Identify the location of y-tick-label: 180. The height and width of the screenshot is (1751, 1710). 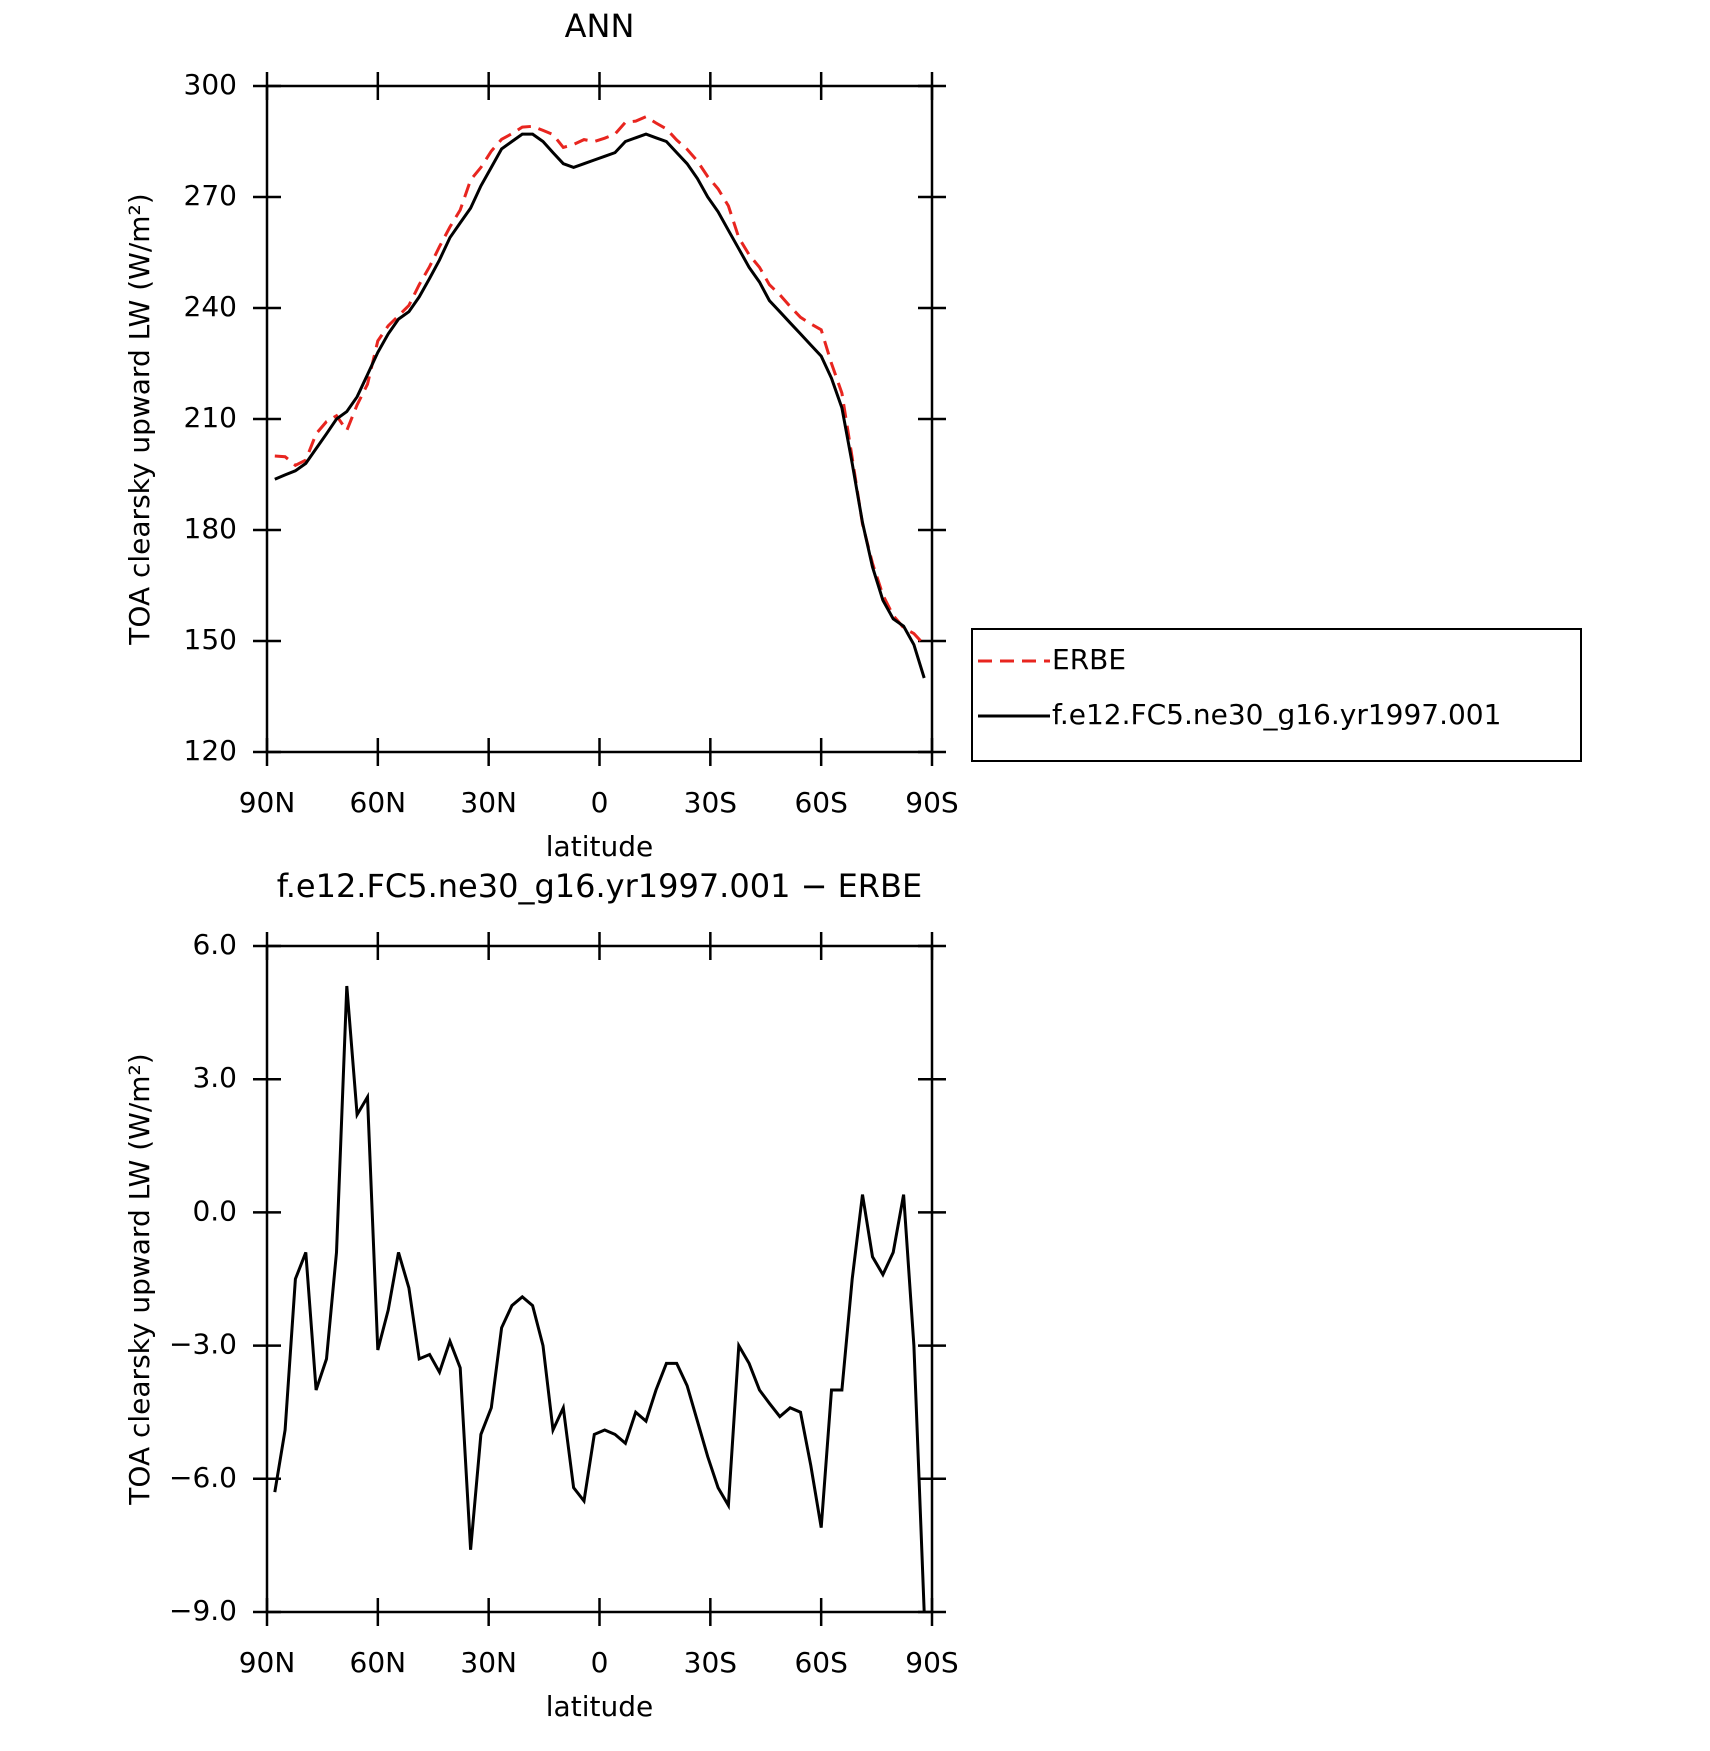
(210, 528).